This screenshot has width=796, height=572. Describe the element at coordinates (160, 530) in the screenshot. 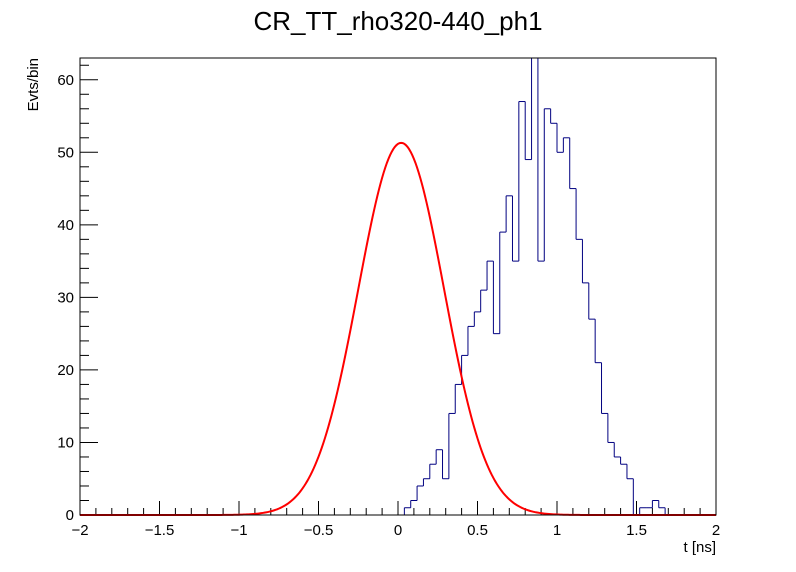

I see `x-tick-label: −1.5` at that location.